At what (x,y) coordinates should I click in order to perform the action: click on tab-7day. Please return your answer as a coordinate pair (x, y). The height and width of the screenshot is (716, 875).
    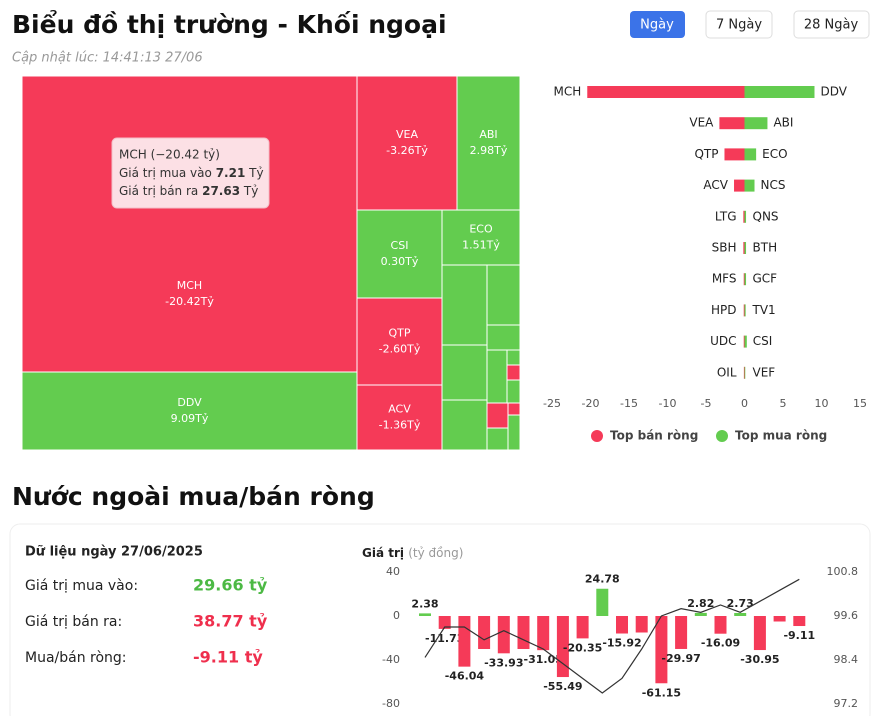
    Looking at the image, I should click on (739, 24).